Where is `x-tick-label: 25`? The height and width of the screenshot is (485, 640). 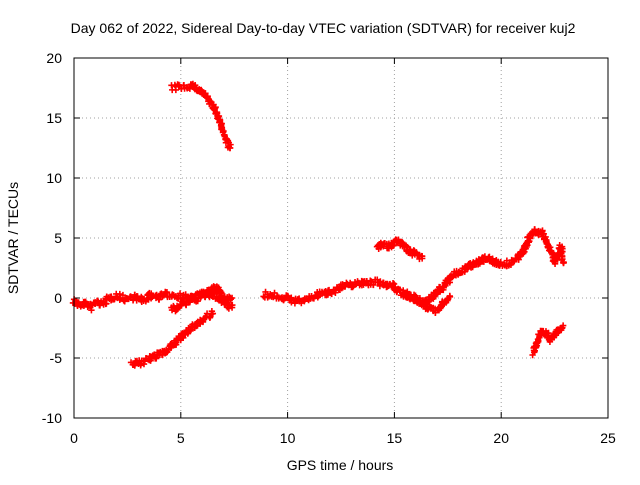
x-tick-label: 25 is located at coordinates (608, 438).